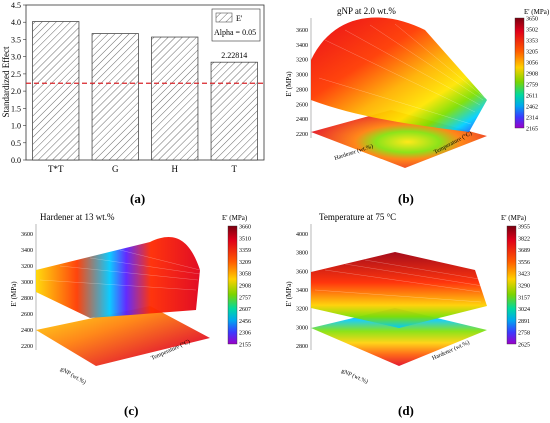 The height and width of the screenshot is (423, 550). Describe the element at coordinates (236, 25) in the screenshot. I see `legend: E' Alpha = 0.05` at that location.